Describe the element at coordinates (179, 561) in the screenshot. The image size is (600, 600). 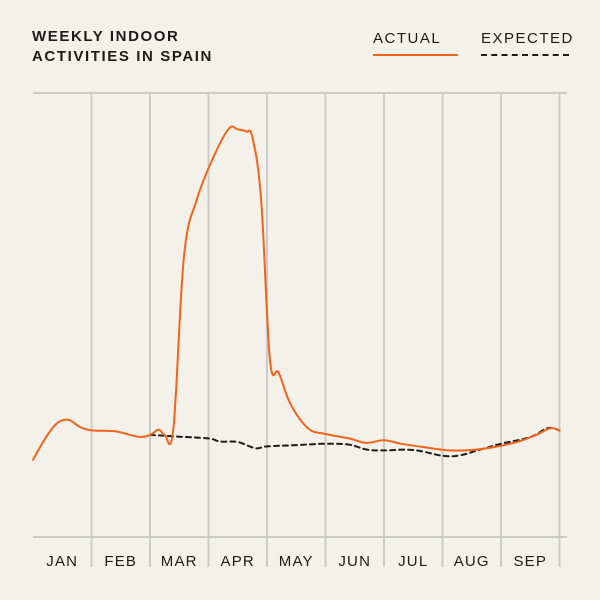
I see `x-tick-label-mar: MAR` at that location.